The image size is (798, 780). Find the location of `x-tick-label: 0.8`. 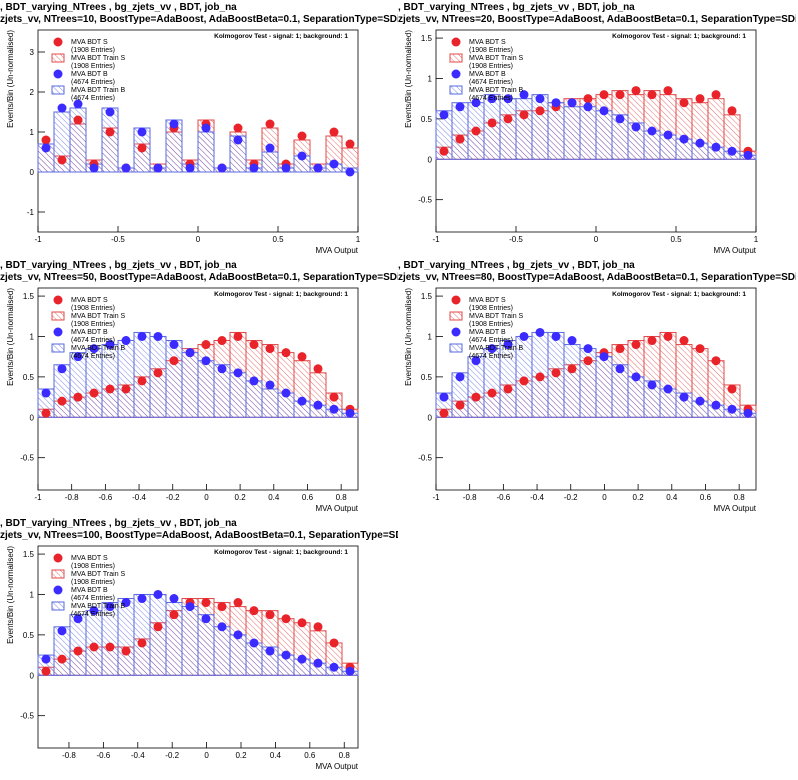

x-tick-label: 0.8 is located at coordinates (345, 755).